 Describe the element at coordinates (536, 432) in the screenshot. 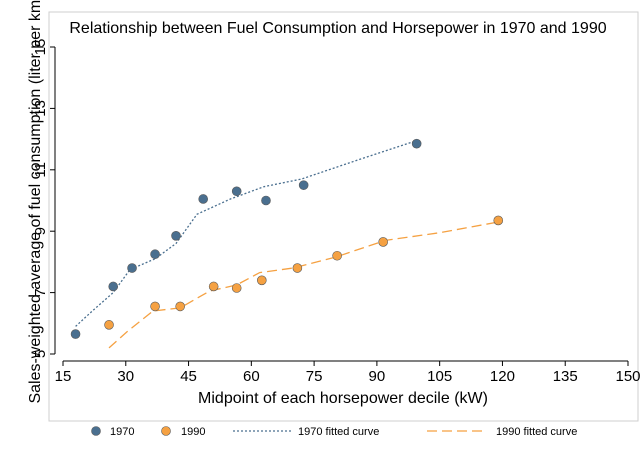

I see `legend-label: 1990 fitted curve` at that location.